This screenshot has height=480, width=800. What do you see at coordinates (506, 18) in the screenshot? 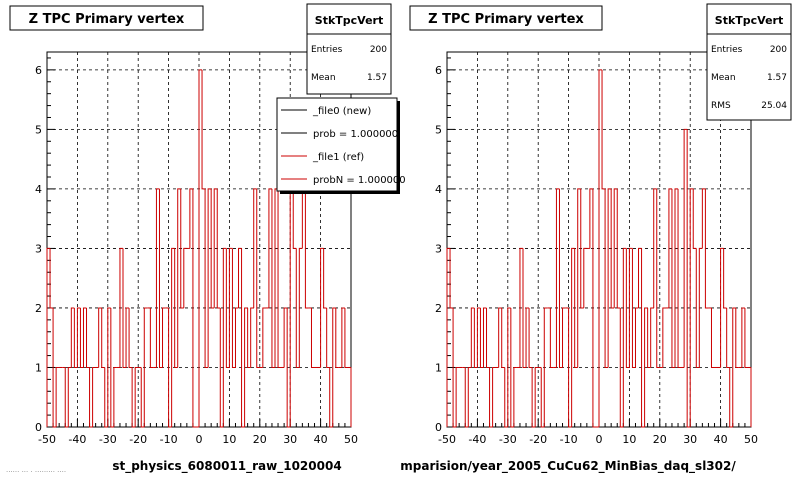
I see `title-box` at bounding box center [506, 18].